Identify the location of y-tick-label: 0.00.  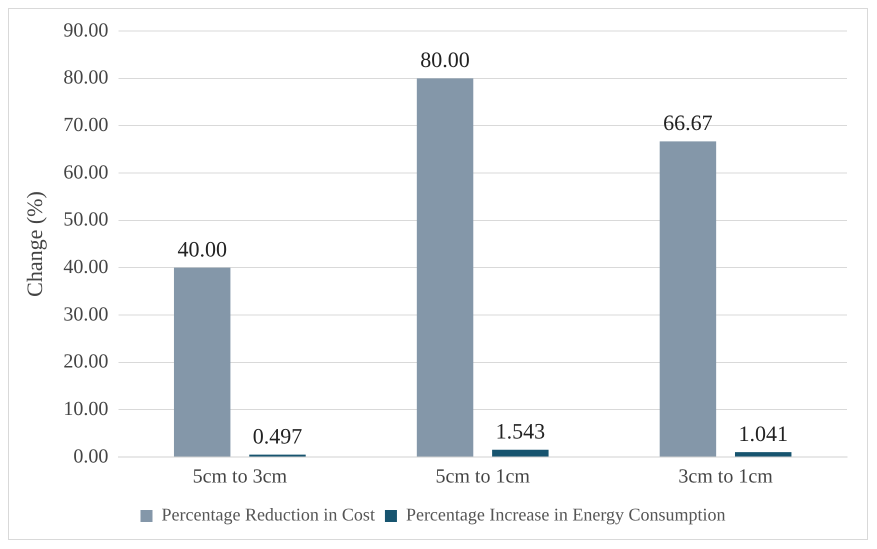
(90, 456).